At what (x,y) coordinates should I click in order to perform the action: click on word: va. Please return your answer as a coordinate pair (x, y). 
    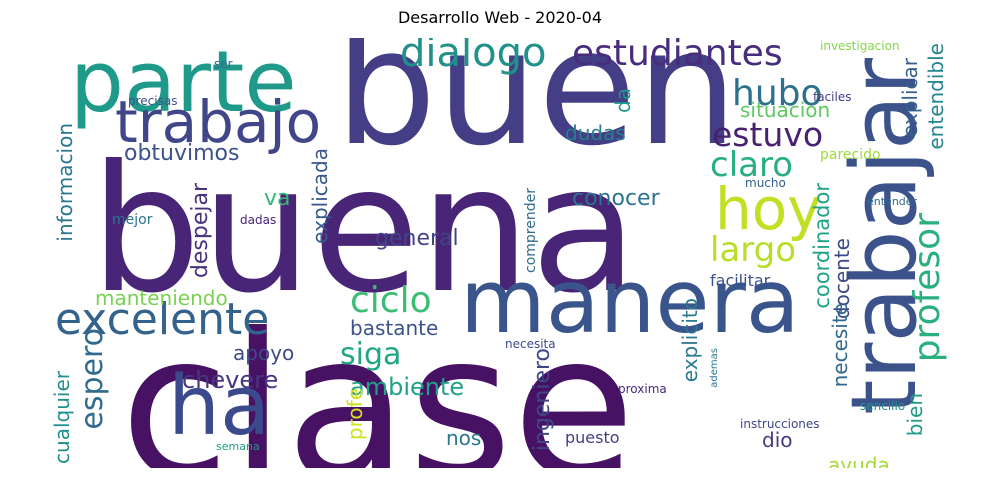
    Looking at the image, I should click on (277, 198).